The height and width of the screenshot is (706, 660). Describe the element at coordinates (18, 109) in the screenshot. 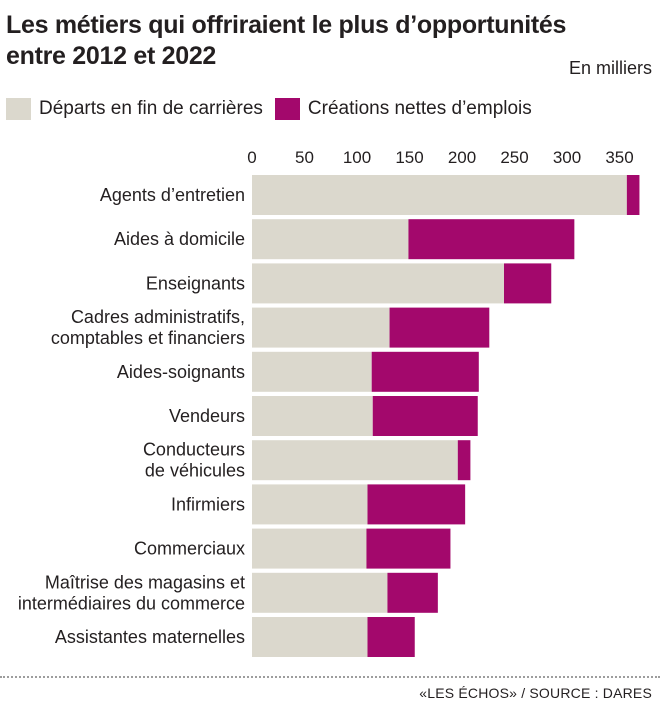

I see `legend-swatch-departs` at that location.